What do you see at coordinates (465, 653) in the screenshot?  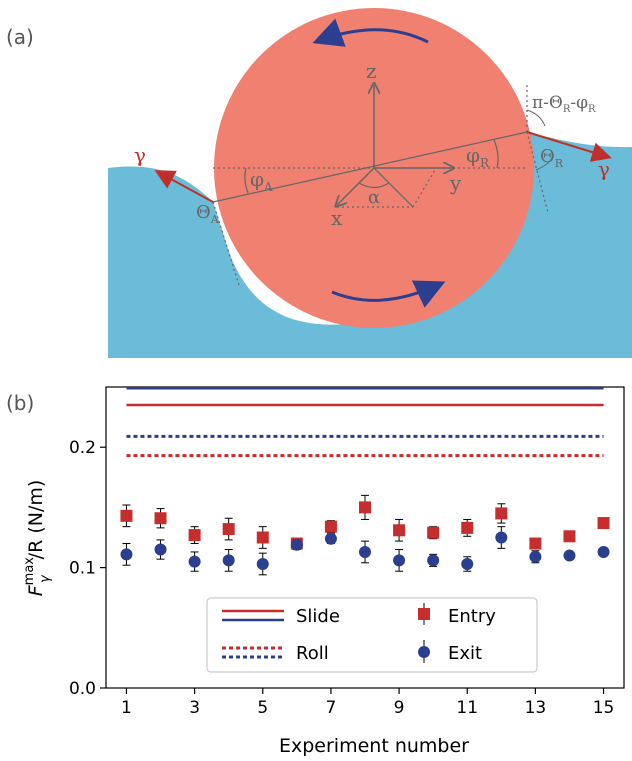 I see `legend-exit-label: Exit` at bounding box center [465, 653].